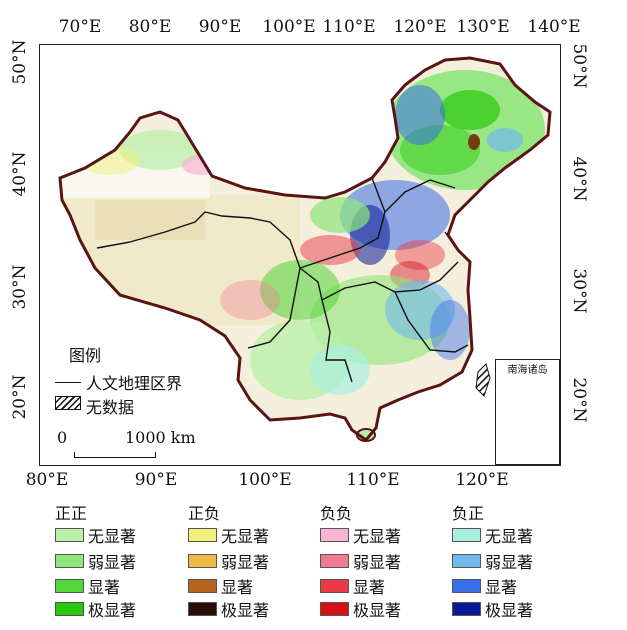  What do you see at coordinates (115, 455) in the screenshot?
I see `scalebar` at bounding box center [115, 455].